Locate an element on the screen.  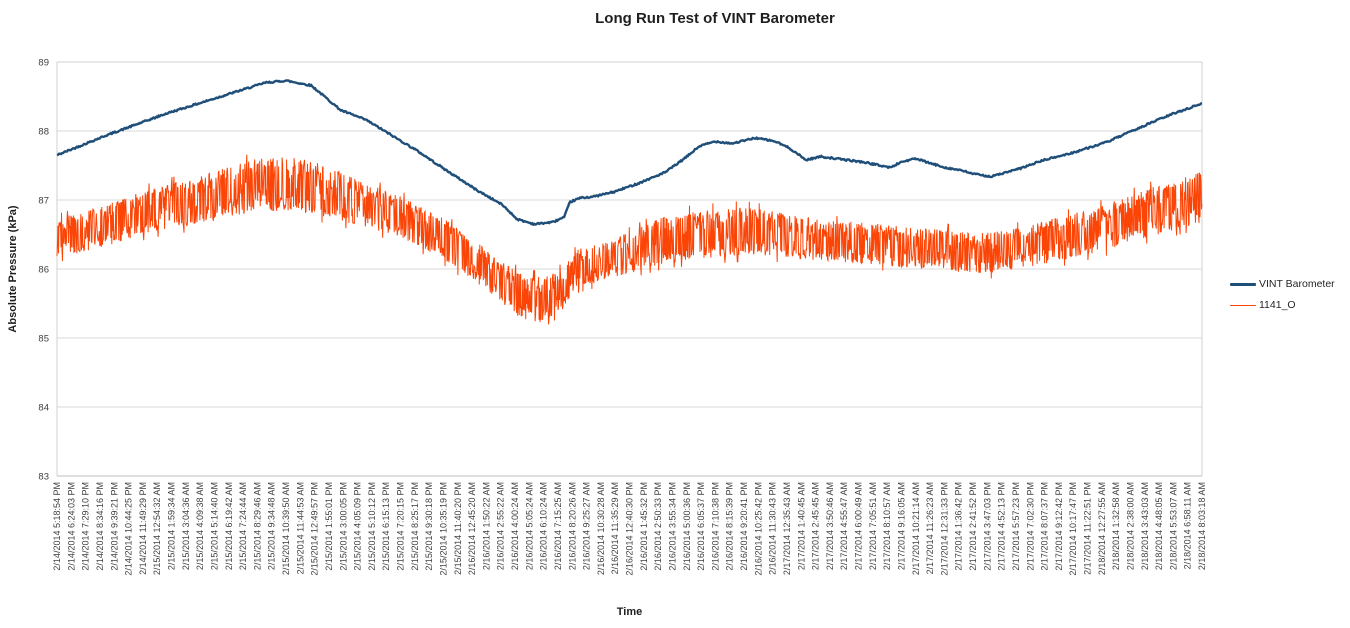
x-tick-label: 2/17/2014 3:47:03 PM is located at coordinates (987, 526).